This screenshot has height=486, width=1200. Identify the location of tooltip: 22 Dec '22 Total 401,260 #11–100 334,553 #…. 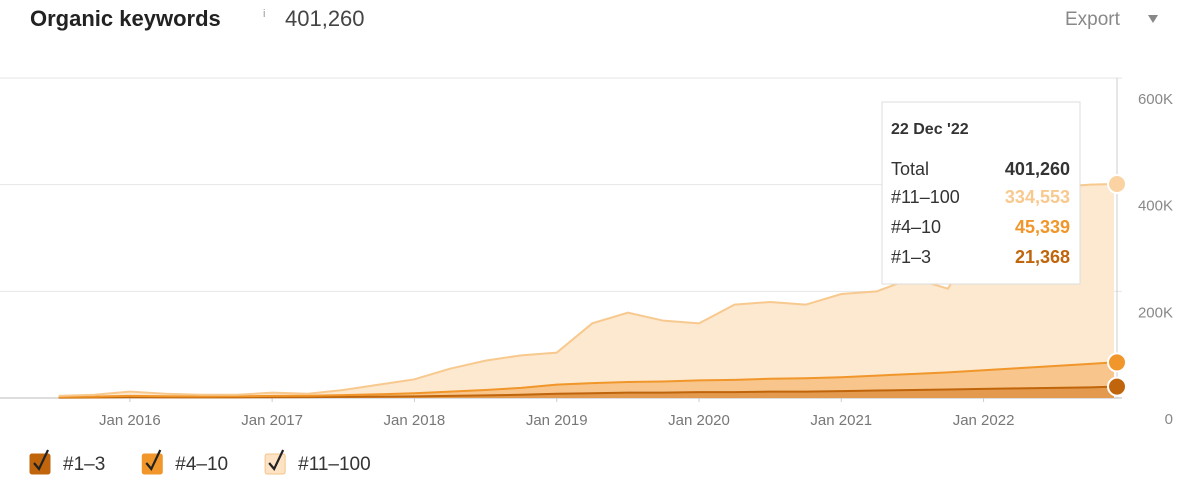
(981, 193).